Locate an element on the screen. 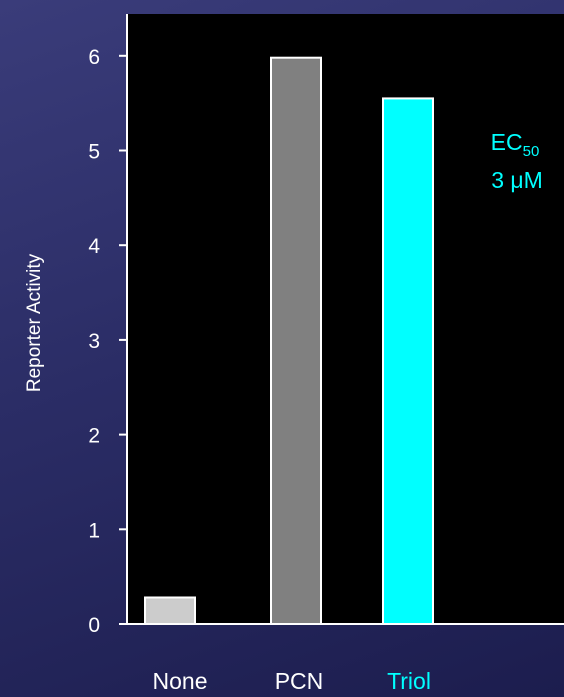 Image resolution: width=564 pixels, height=697 pixels. y-tick-label: 3 is located at coordinates (94, 341).